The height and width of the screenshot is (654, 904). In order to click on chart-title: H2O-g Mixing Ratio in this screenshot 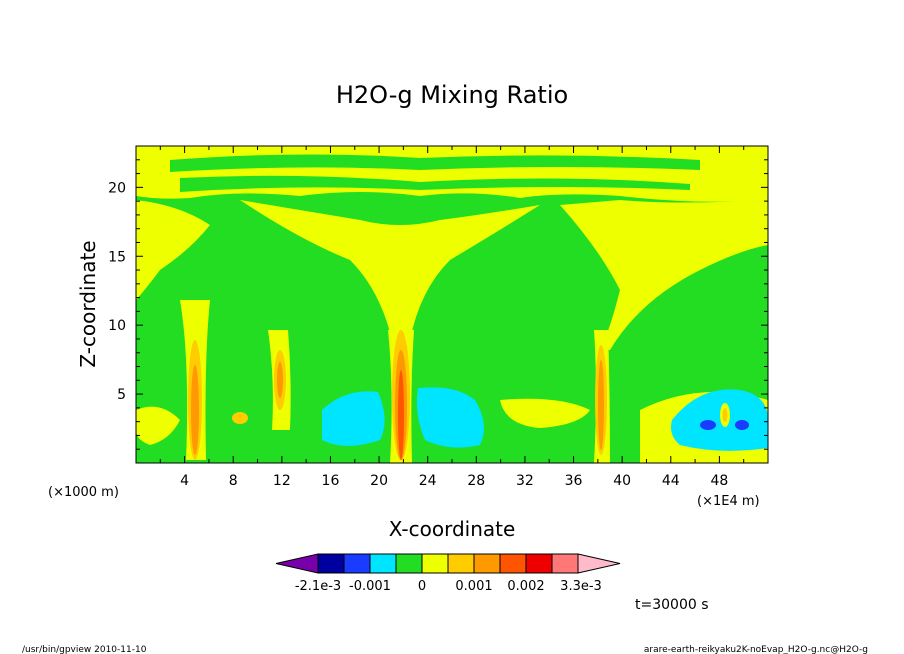, I will do `click(452, 95)`.